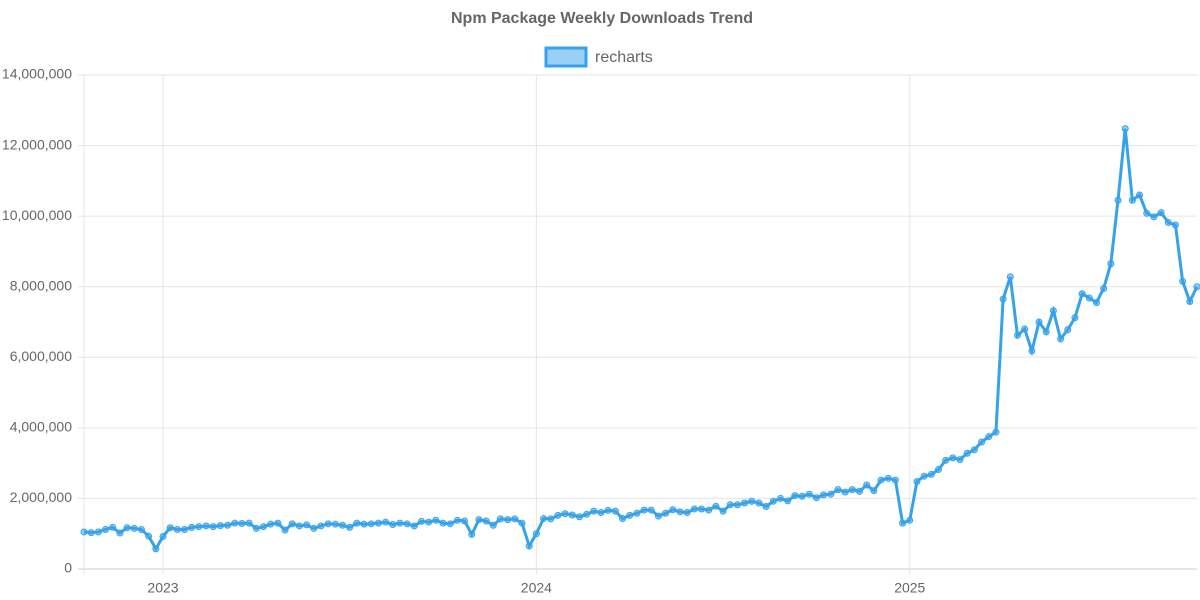 This screenshot has height=600, width=1200. I want to click on x-tick-label: 2024, so click(536, 588).